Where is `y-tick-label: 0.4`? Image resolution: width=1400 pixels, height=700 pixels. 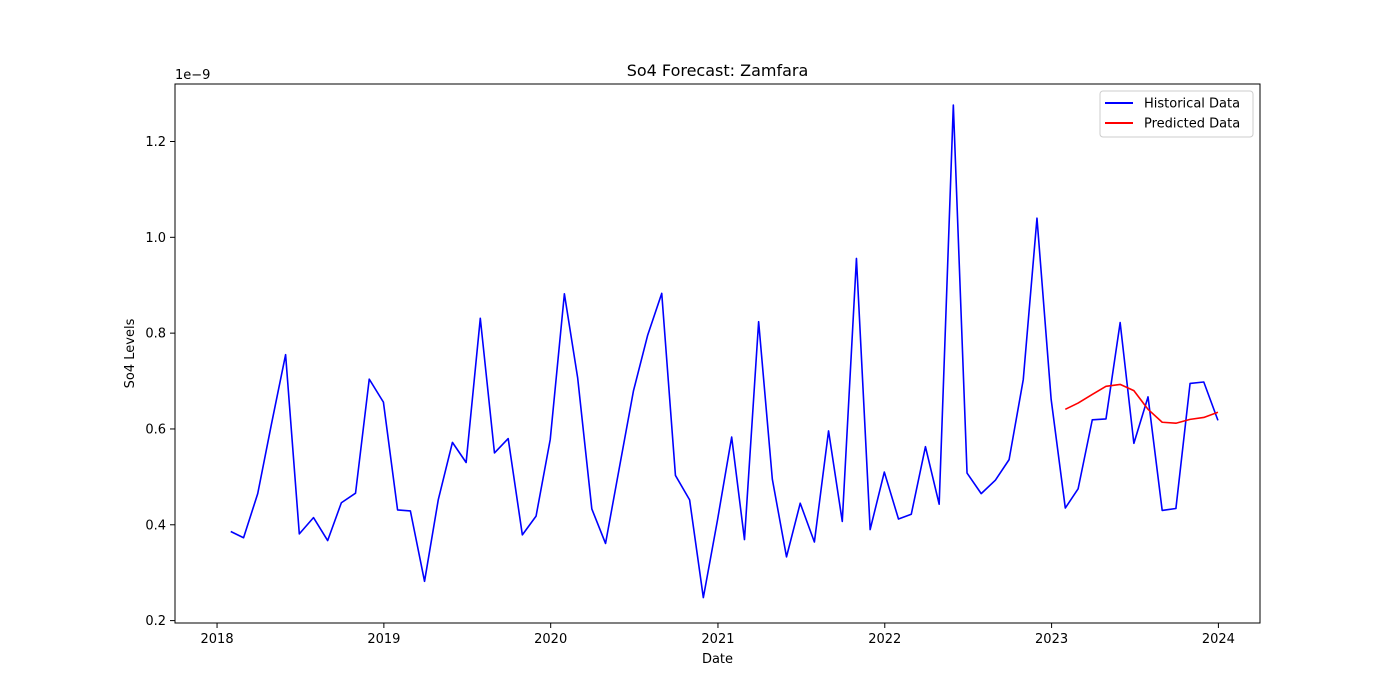 y-tick-label: 0.4 is located at coordinates (155, 525).